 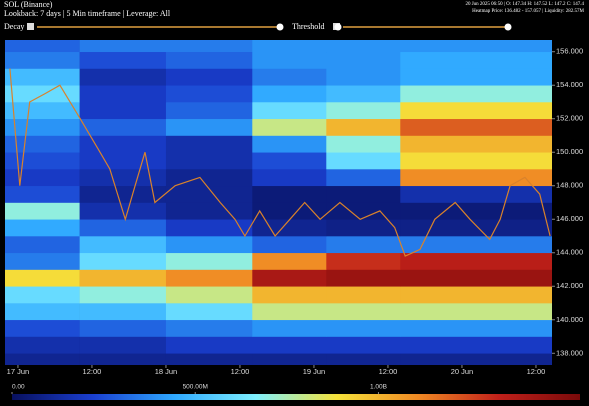 What do you see at coordinates (569, 352) in the screenshot?
I see `y-tick-label: 138.000` at bounding box center [569, 352].